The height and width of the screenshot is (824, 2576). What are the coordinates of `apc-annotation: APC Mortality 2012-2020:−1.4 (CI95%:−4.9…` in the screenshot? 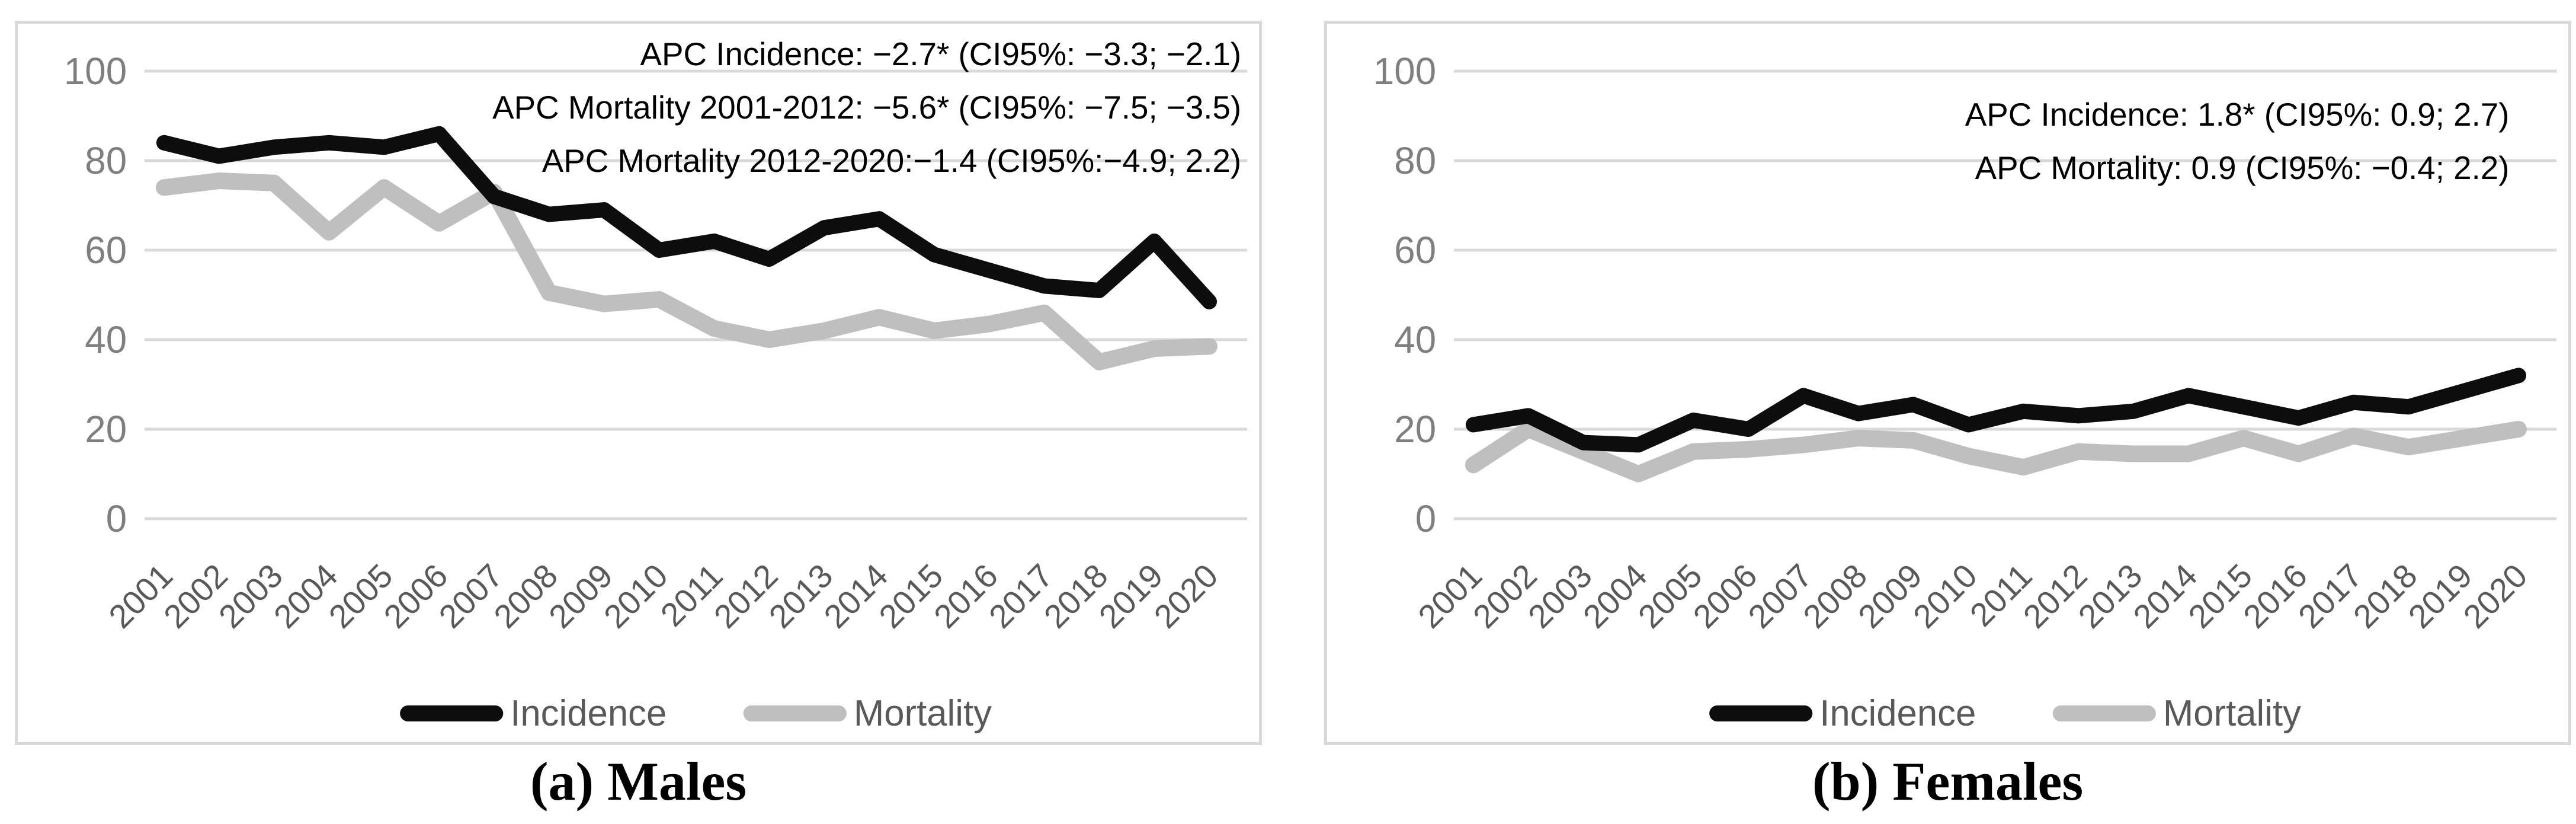 It's located at (892, 161).